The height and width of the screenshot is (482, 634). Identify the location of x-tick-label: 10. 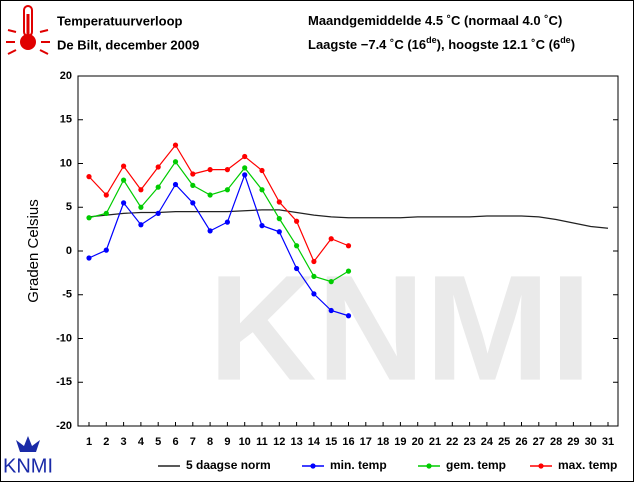
(245, 442).